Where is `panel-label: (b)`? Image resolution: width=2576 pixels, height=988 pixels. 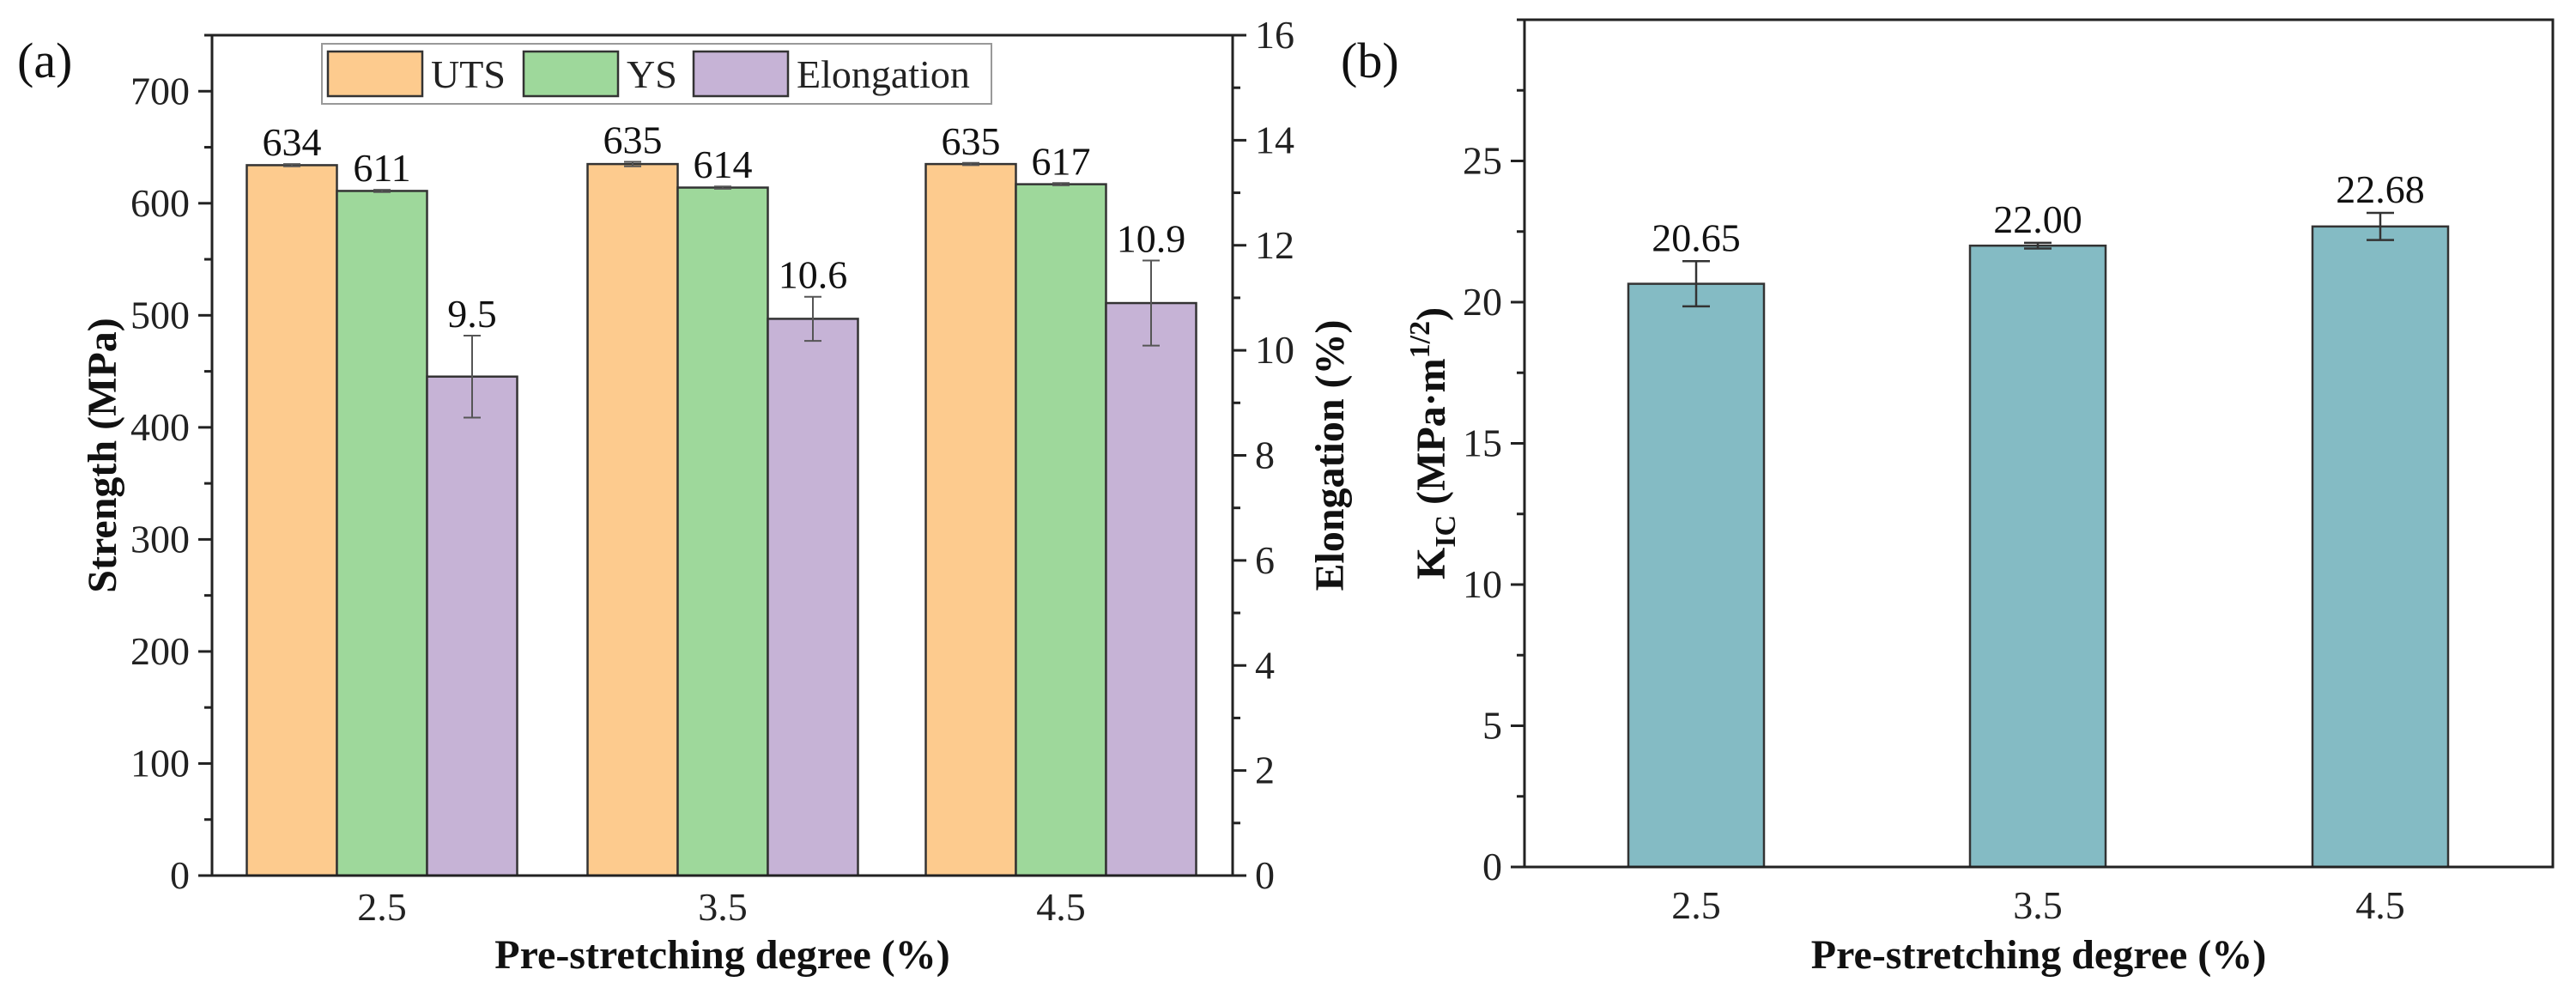 panel-label: (b) is located at coordinates (1370, 60).